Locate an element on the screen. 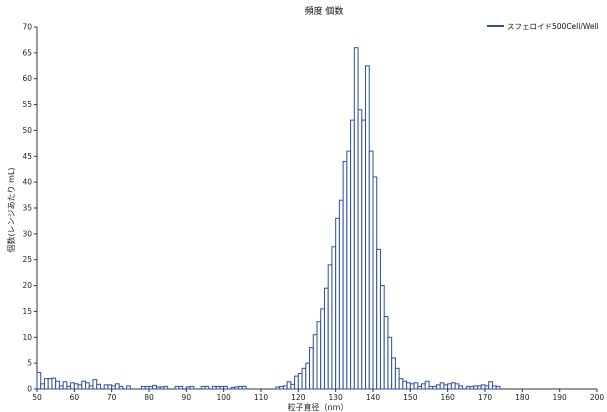 This screenshot has width=607, height=412. y-axis-ticks: 0 5 10 15 20 25 30 35 40 45 50 55 60 65 70 is located at coordinates (29, 208).